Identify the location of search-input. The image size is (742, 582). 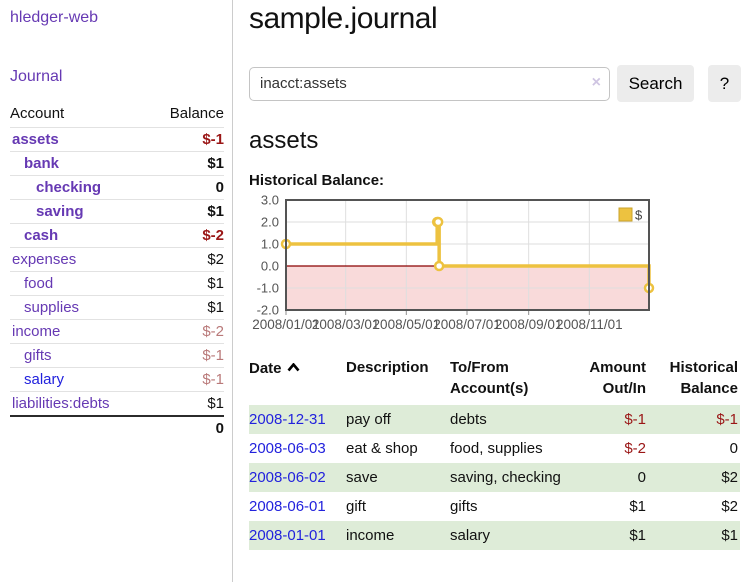
(429, 83).